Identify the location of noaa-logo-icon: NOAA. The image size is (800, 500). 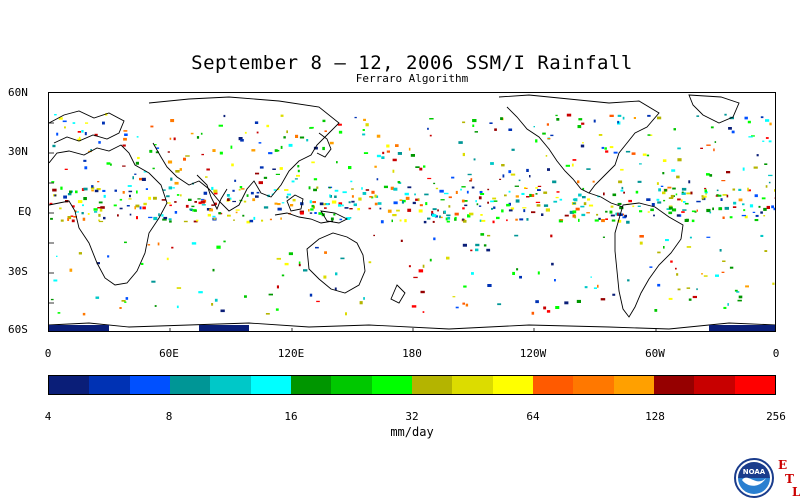
(754, 478).